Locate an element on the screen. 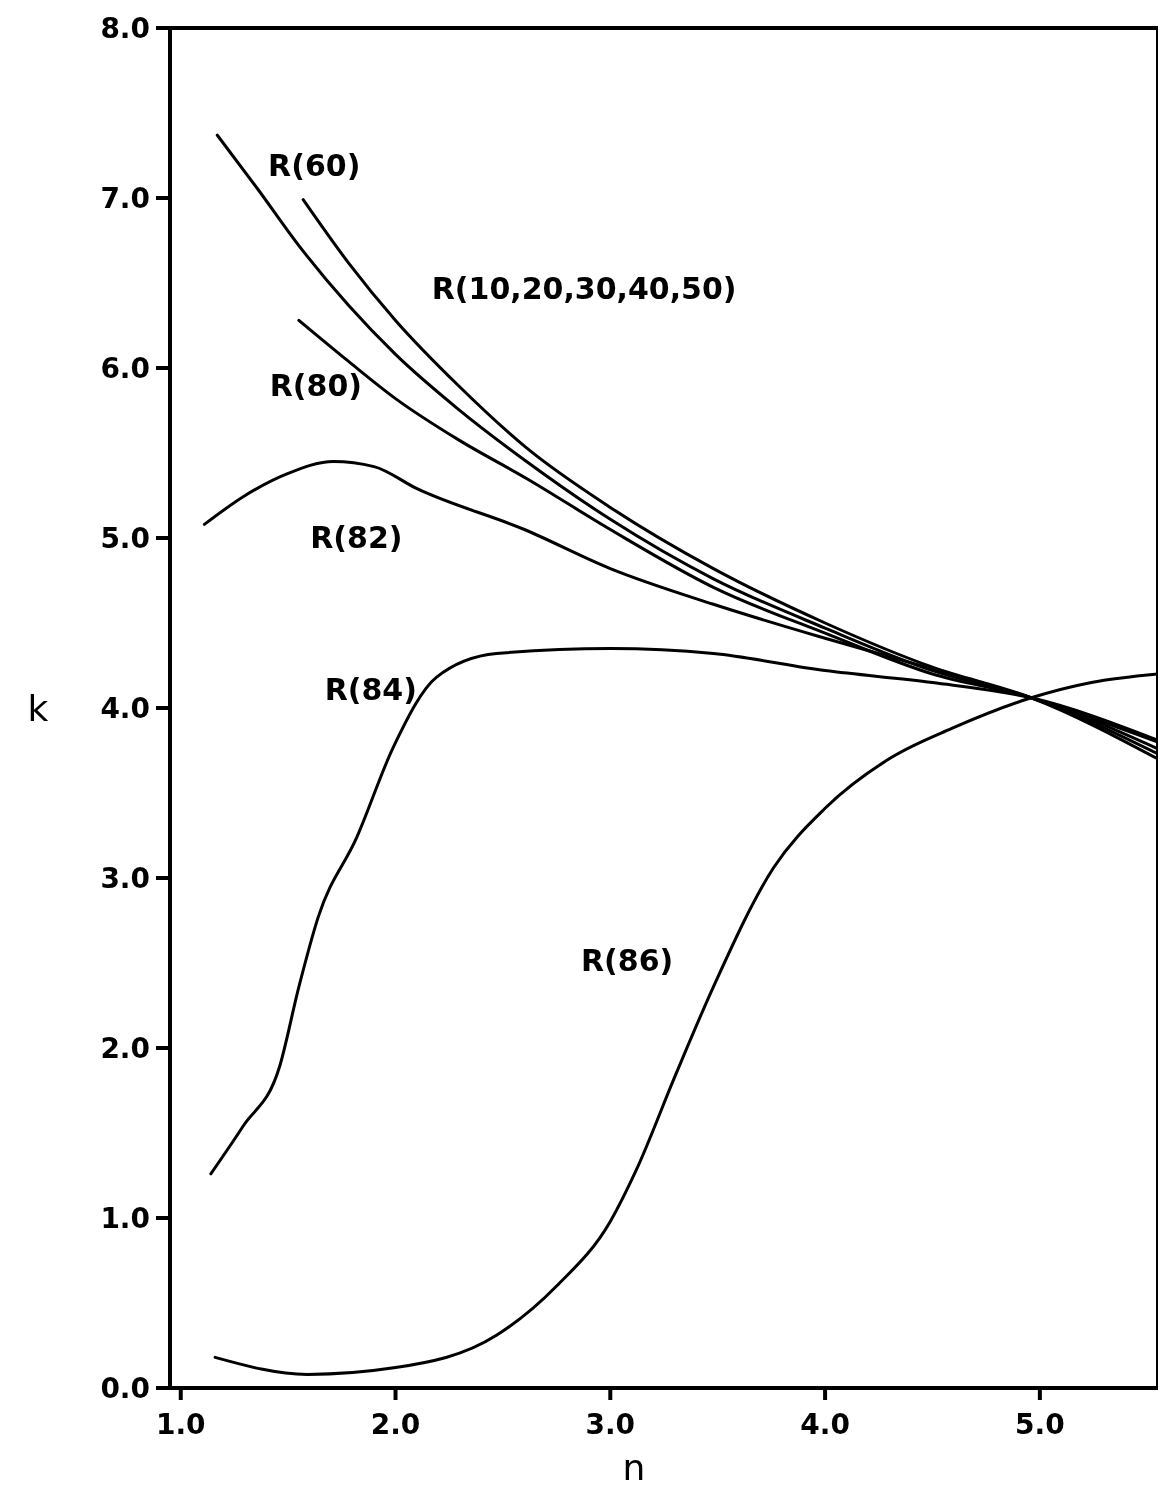 Image resolution: width=1167 pixels, height=1499 pixels. series-label: R(84) is located at coordinates (370, 690).